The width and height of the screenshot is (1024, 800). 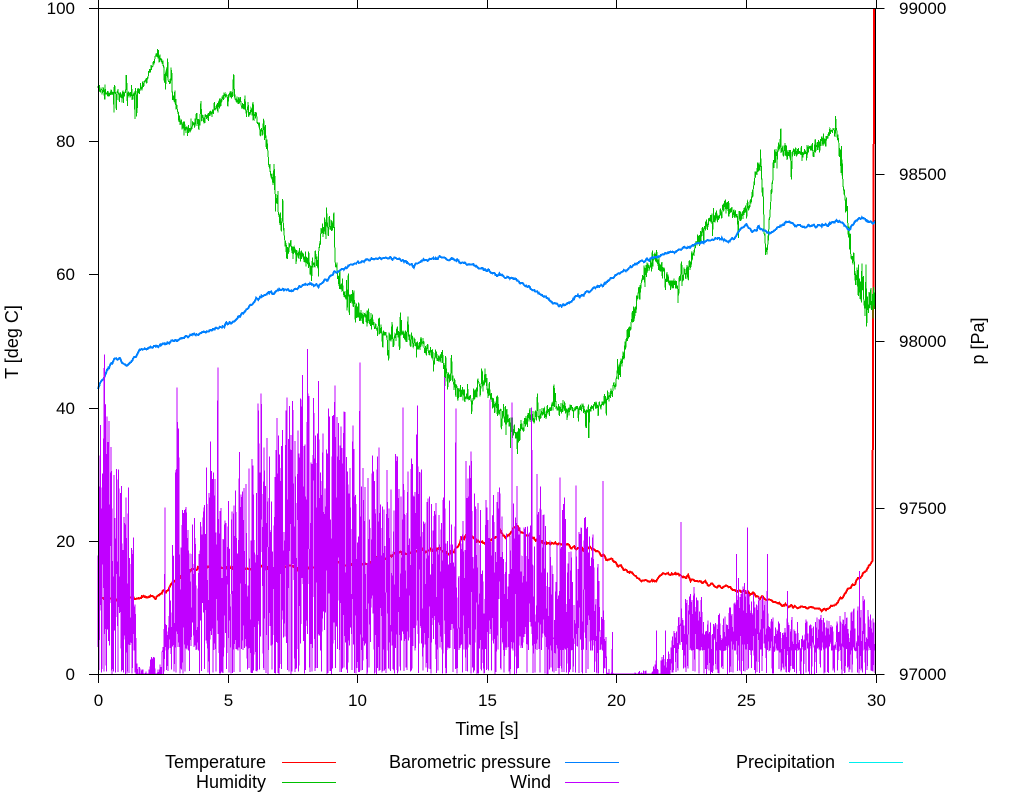 What do you see at coordinates (65, 274) in the screenshot?
I see `svg-text: 60` at bounding box center [65, 274].